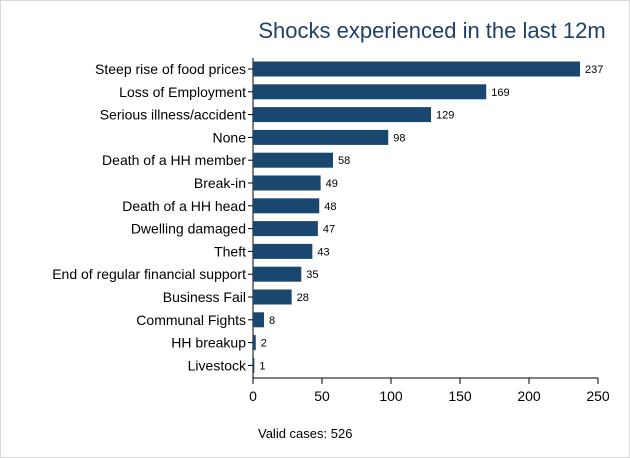  Describe the element at coordinates (170, 69) in the screenshot. I see `category-label: Steep rise of food prices` at that location.